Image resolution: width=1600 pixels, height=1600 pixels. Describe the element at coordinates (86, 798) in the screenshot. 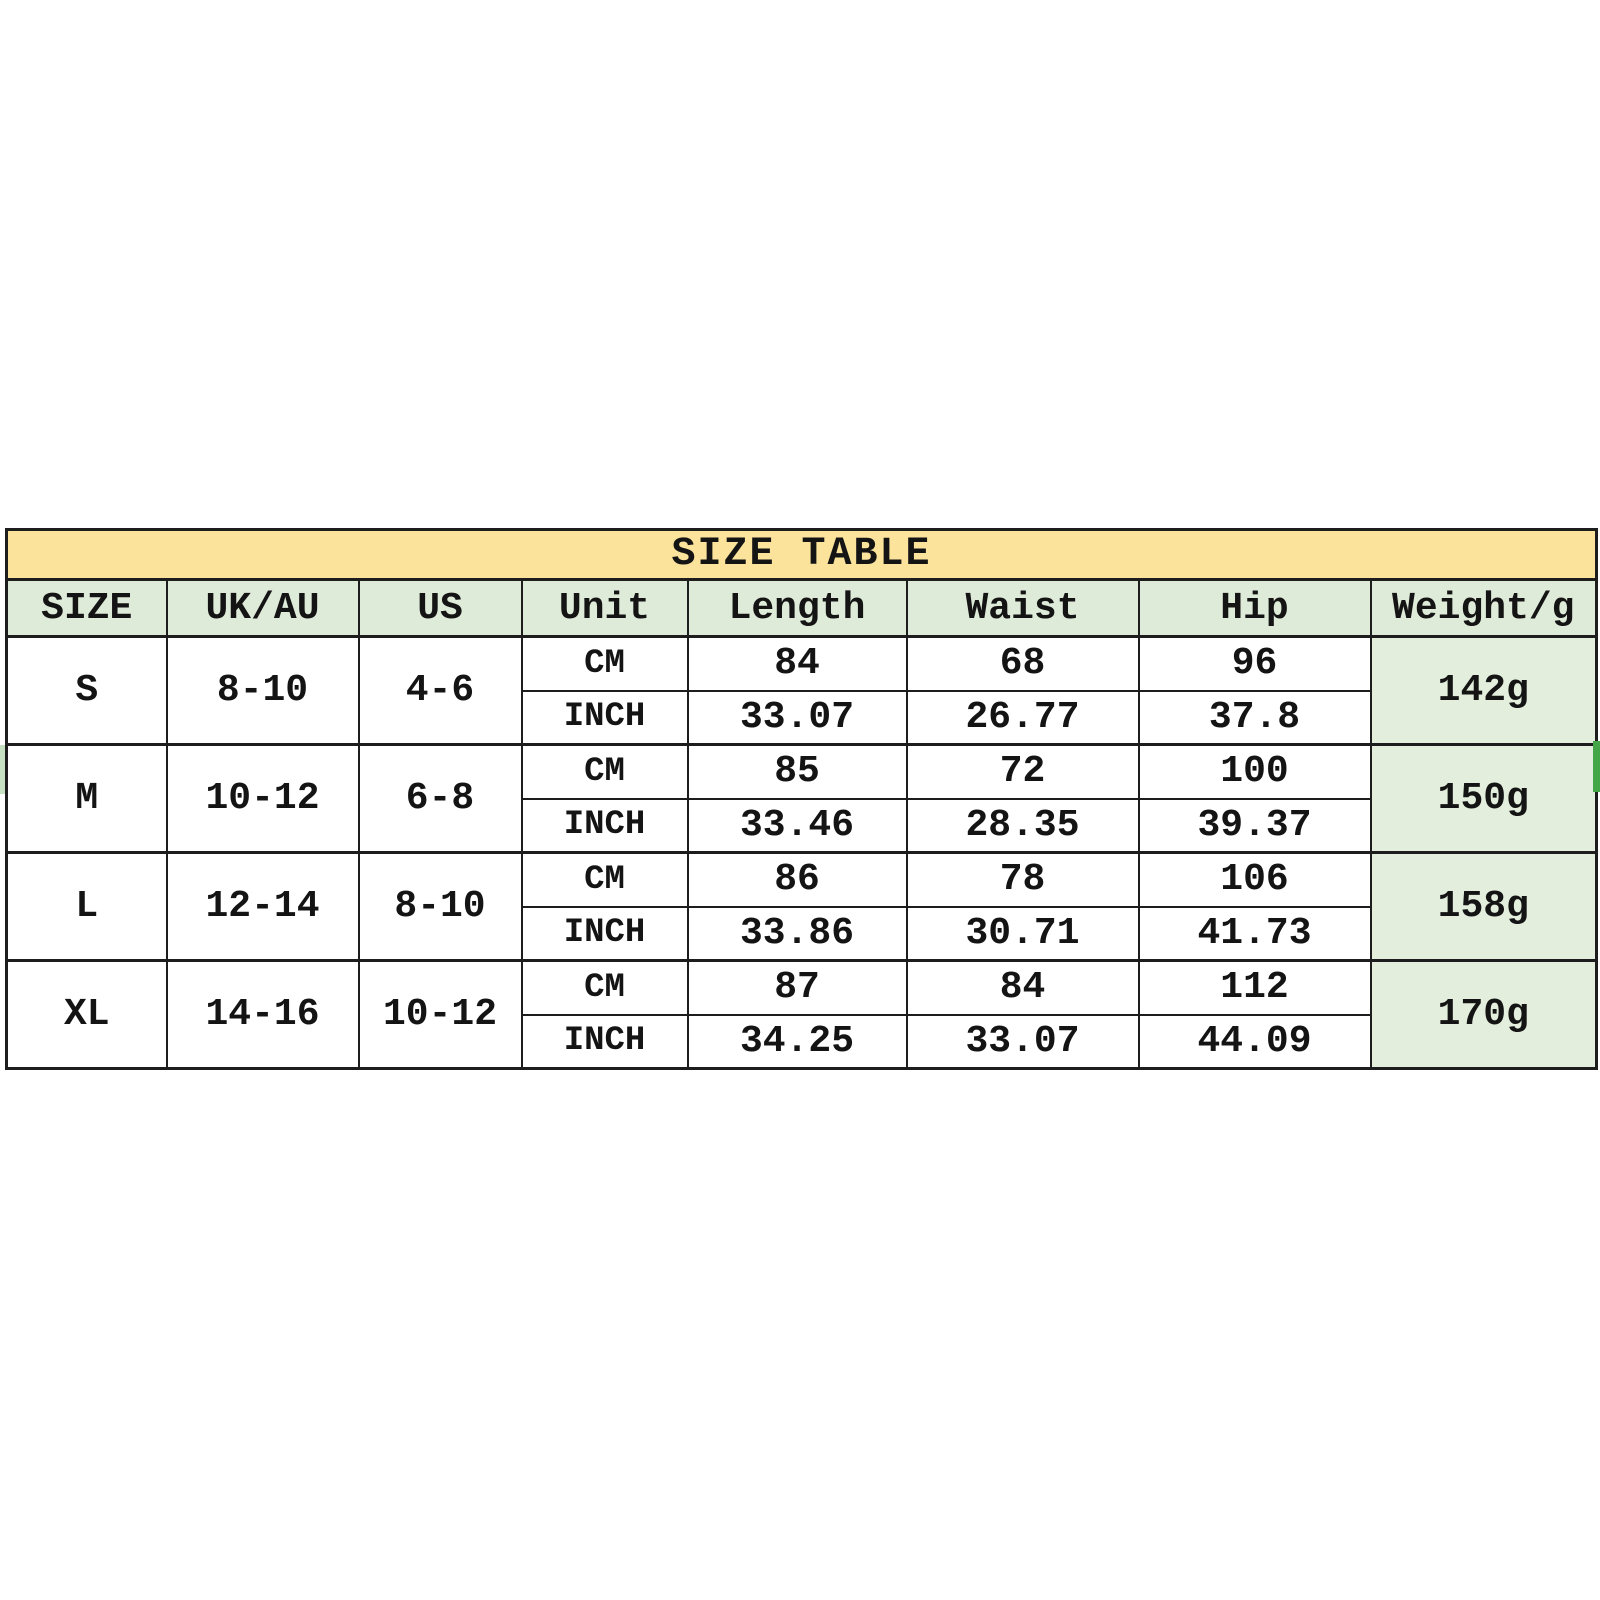

I see `cell-size-m: M` at that location.